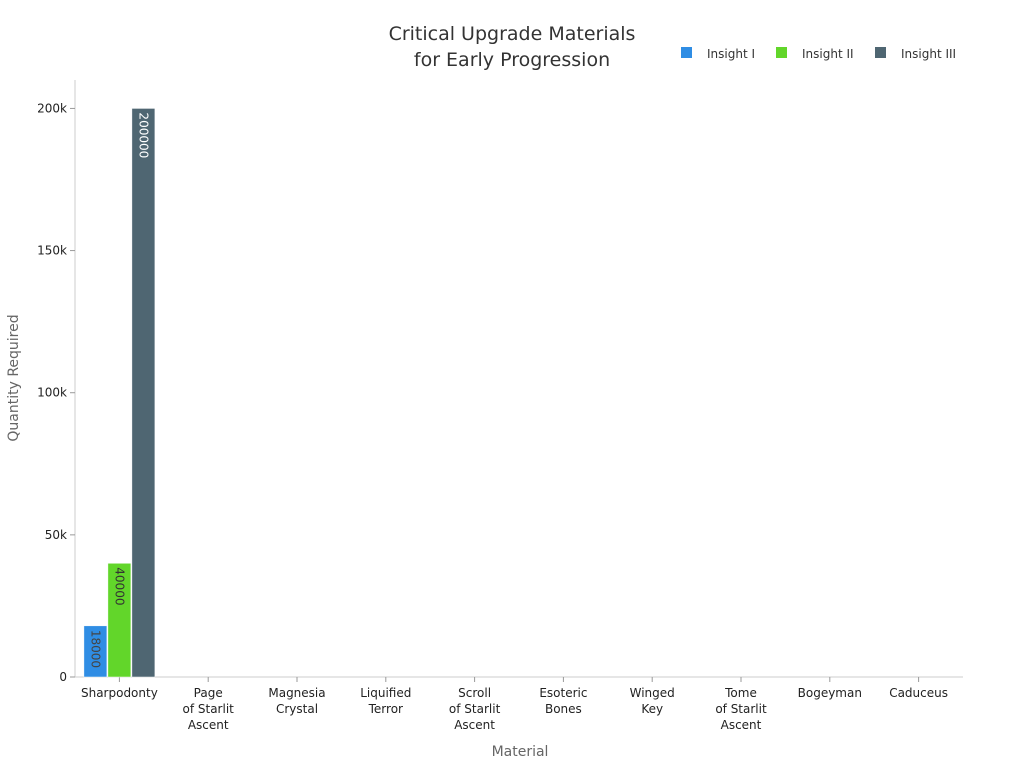  I want to click on chart-title-line-1: Critical Upgrade Materials, so click(512, 34).